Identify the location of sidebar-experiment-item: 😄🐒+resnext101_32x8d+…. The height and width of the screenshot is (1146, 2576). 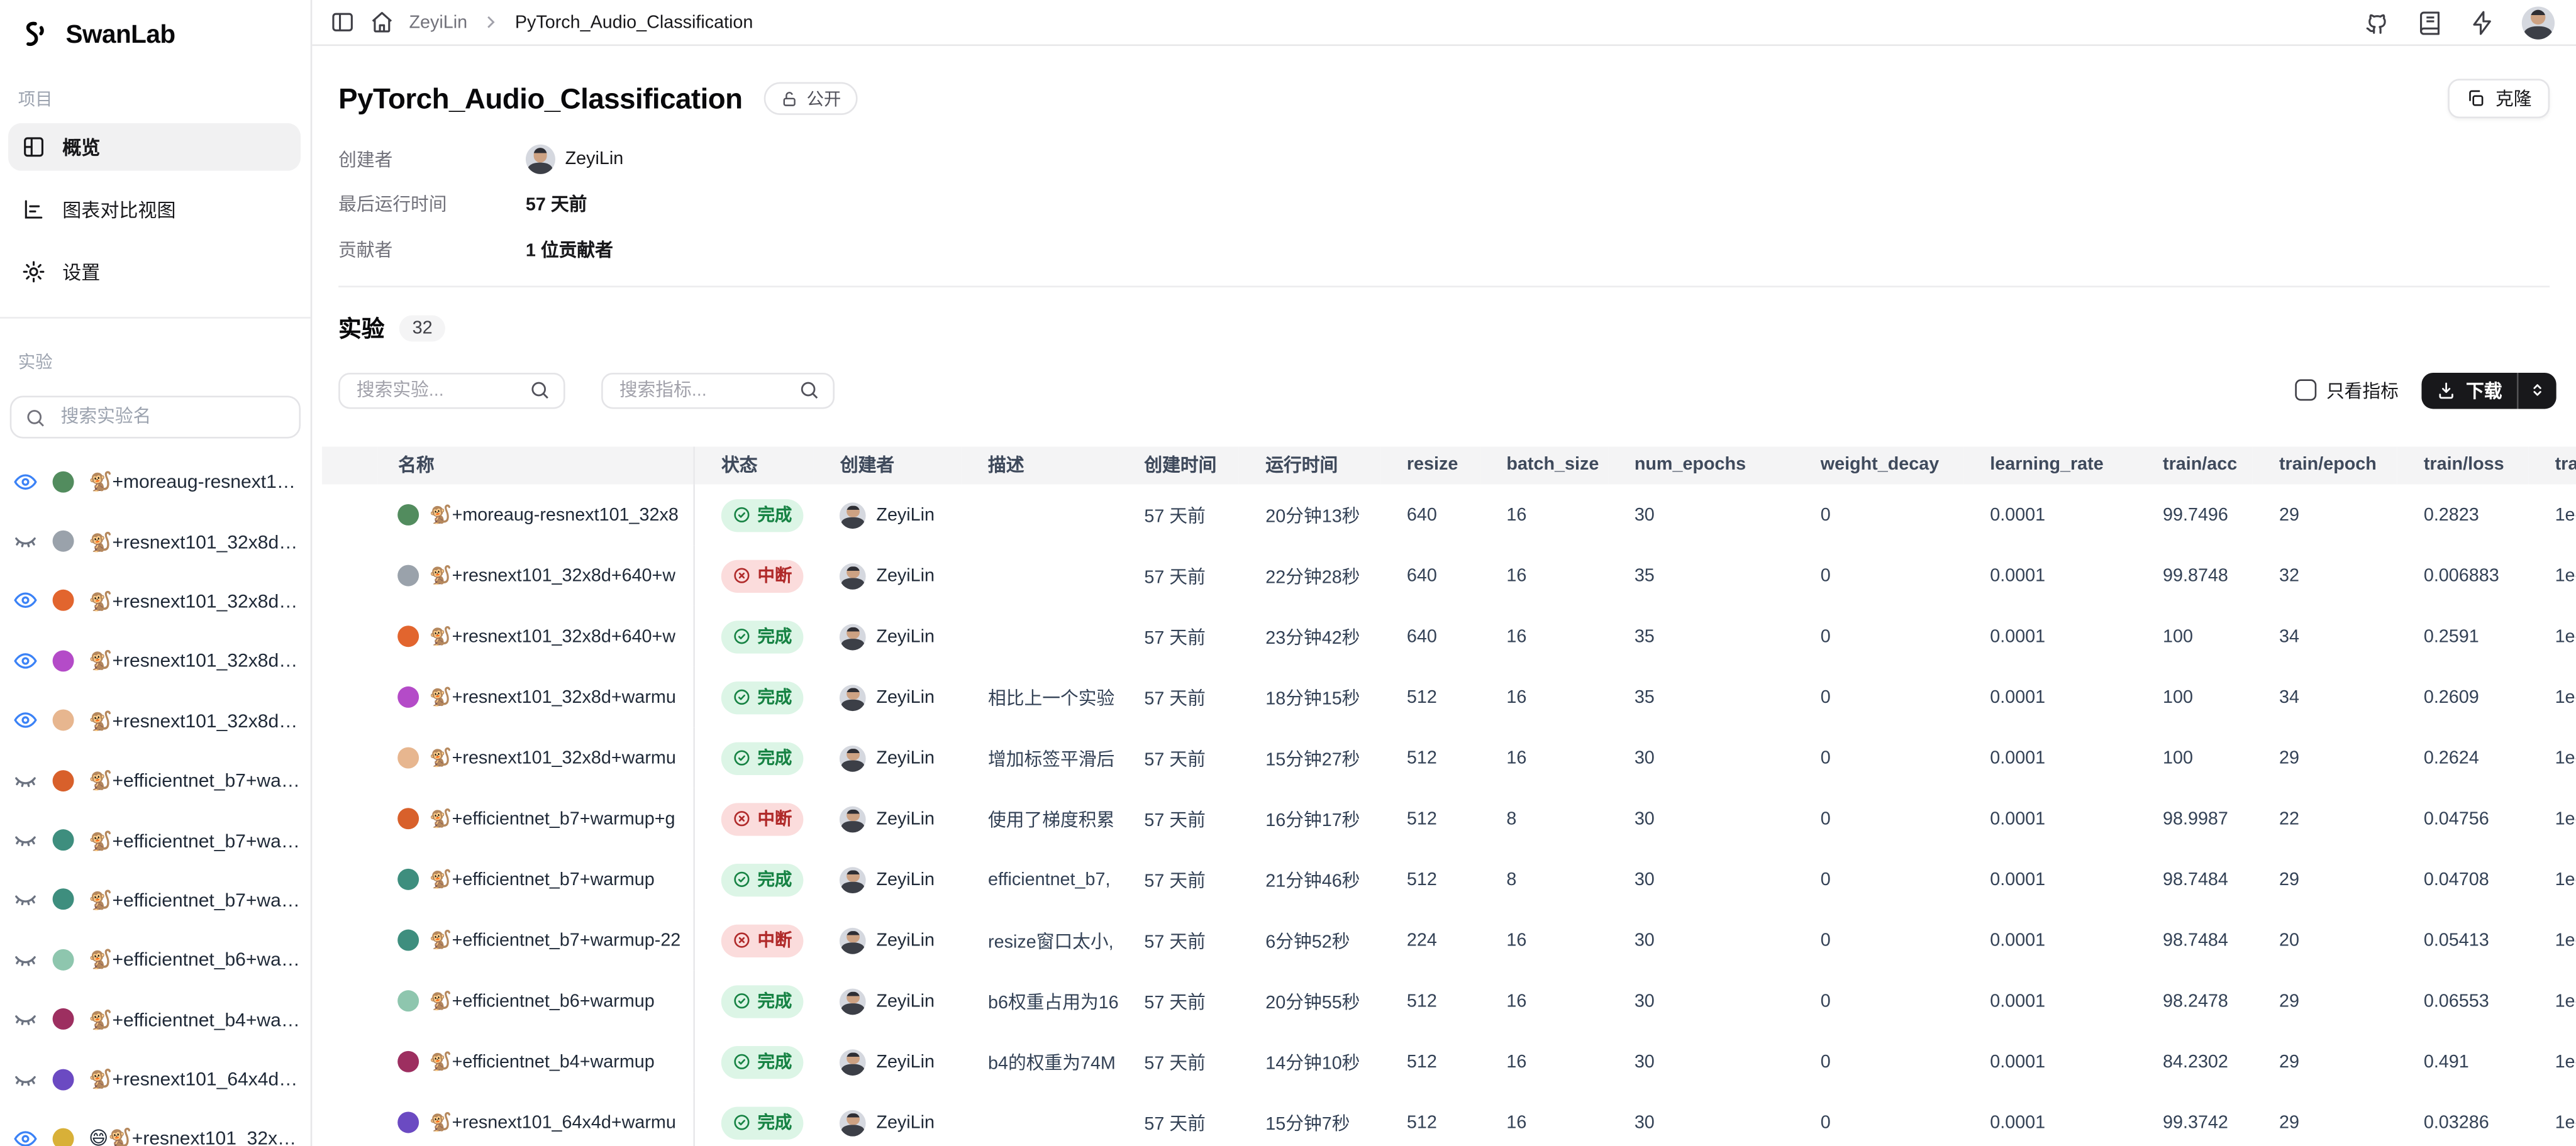
(155, 1127).